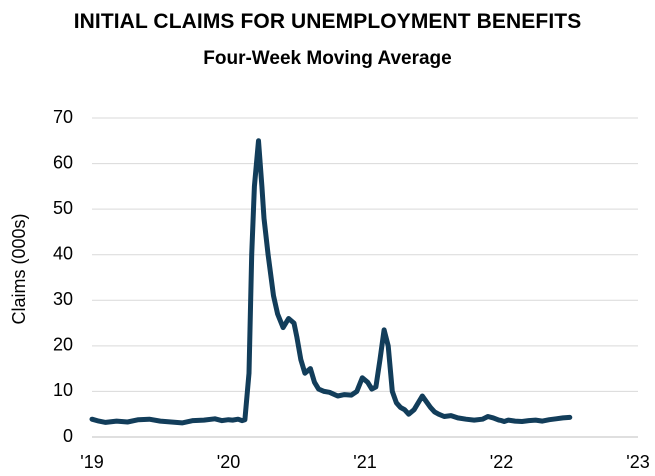  What do you see at coordinates (327, 58) in the screenshot?
I see `chart-subtitle: Four-Week Moving Average` at bounding box center [327, 58].